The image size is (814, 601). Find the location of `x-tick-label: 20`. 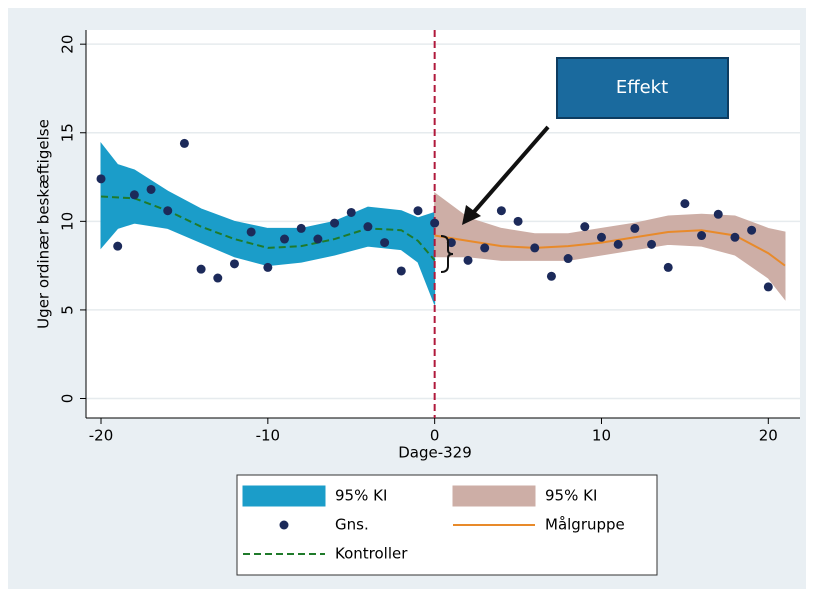

x-tick-label: 20 is located at coordinates (768, 436).